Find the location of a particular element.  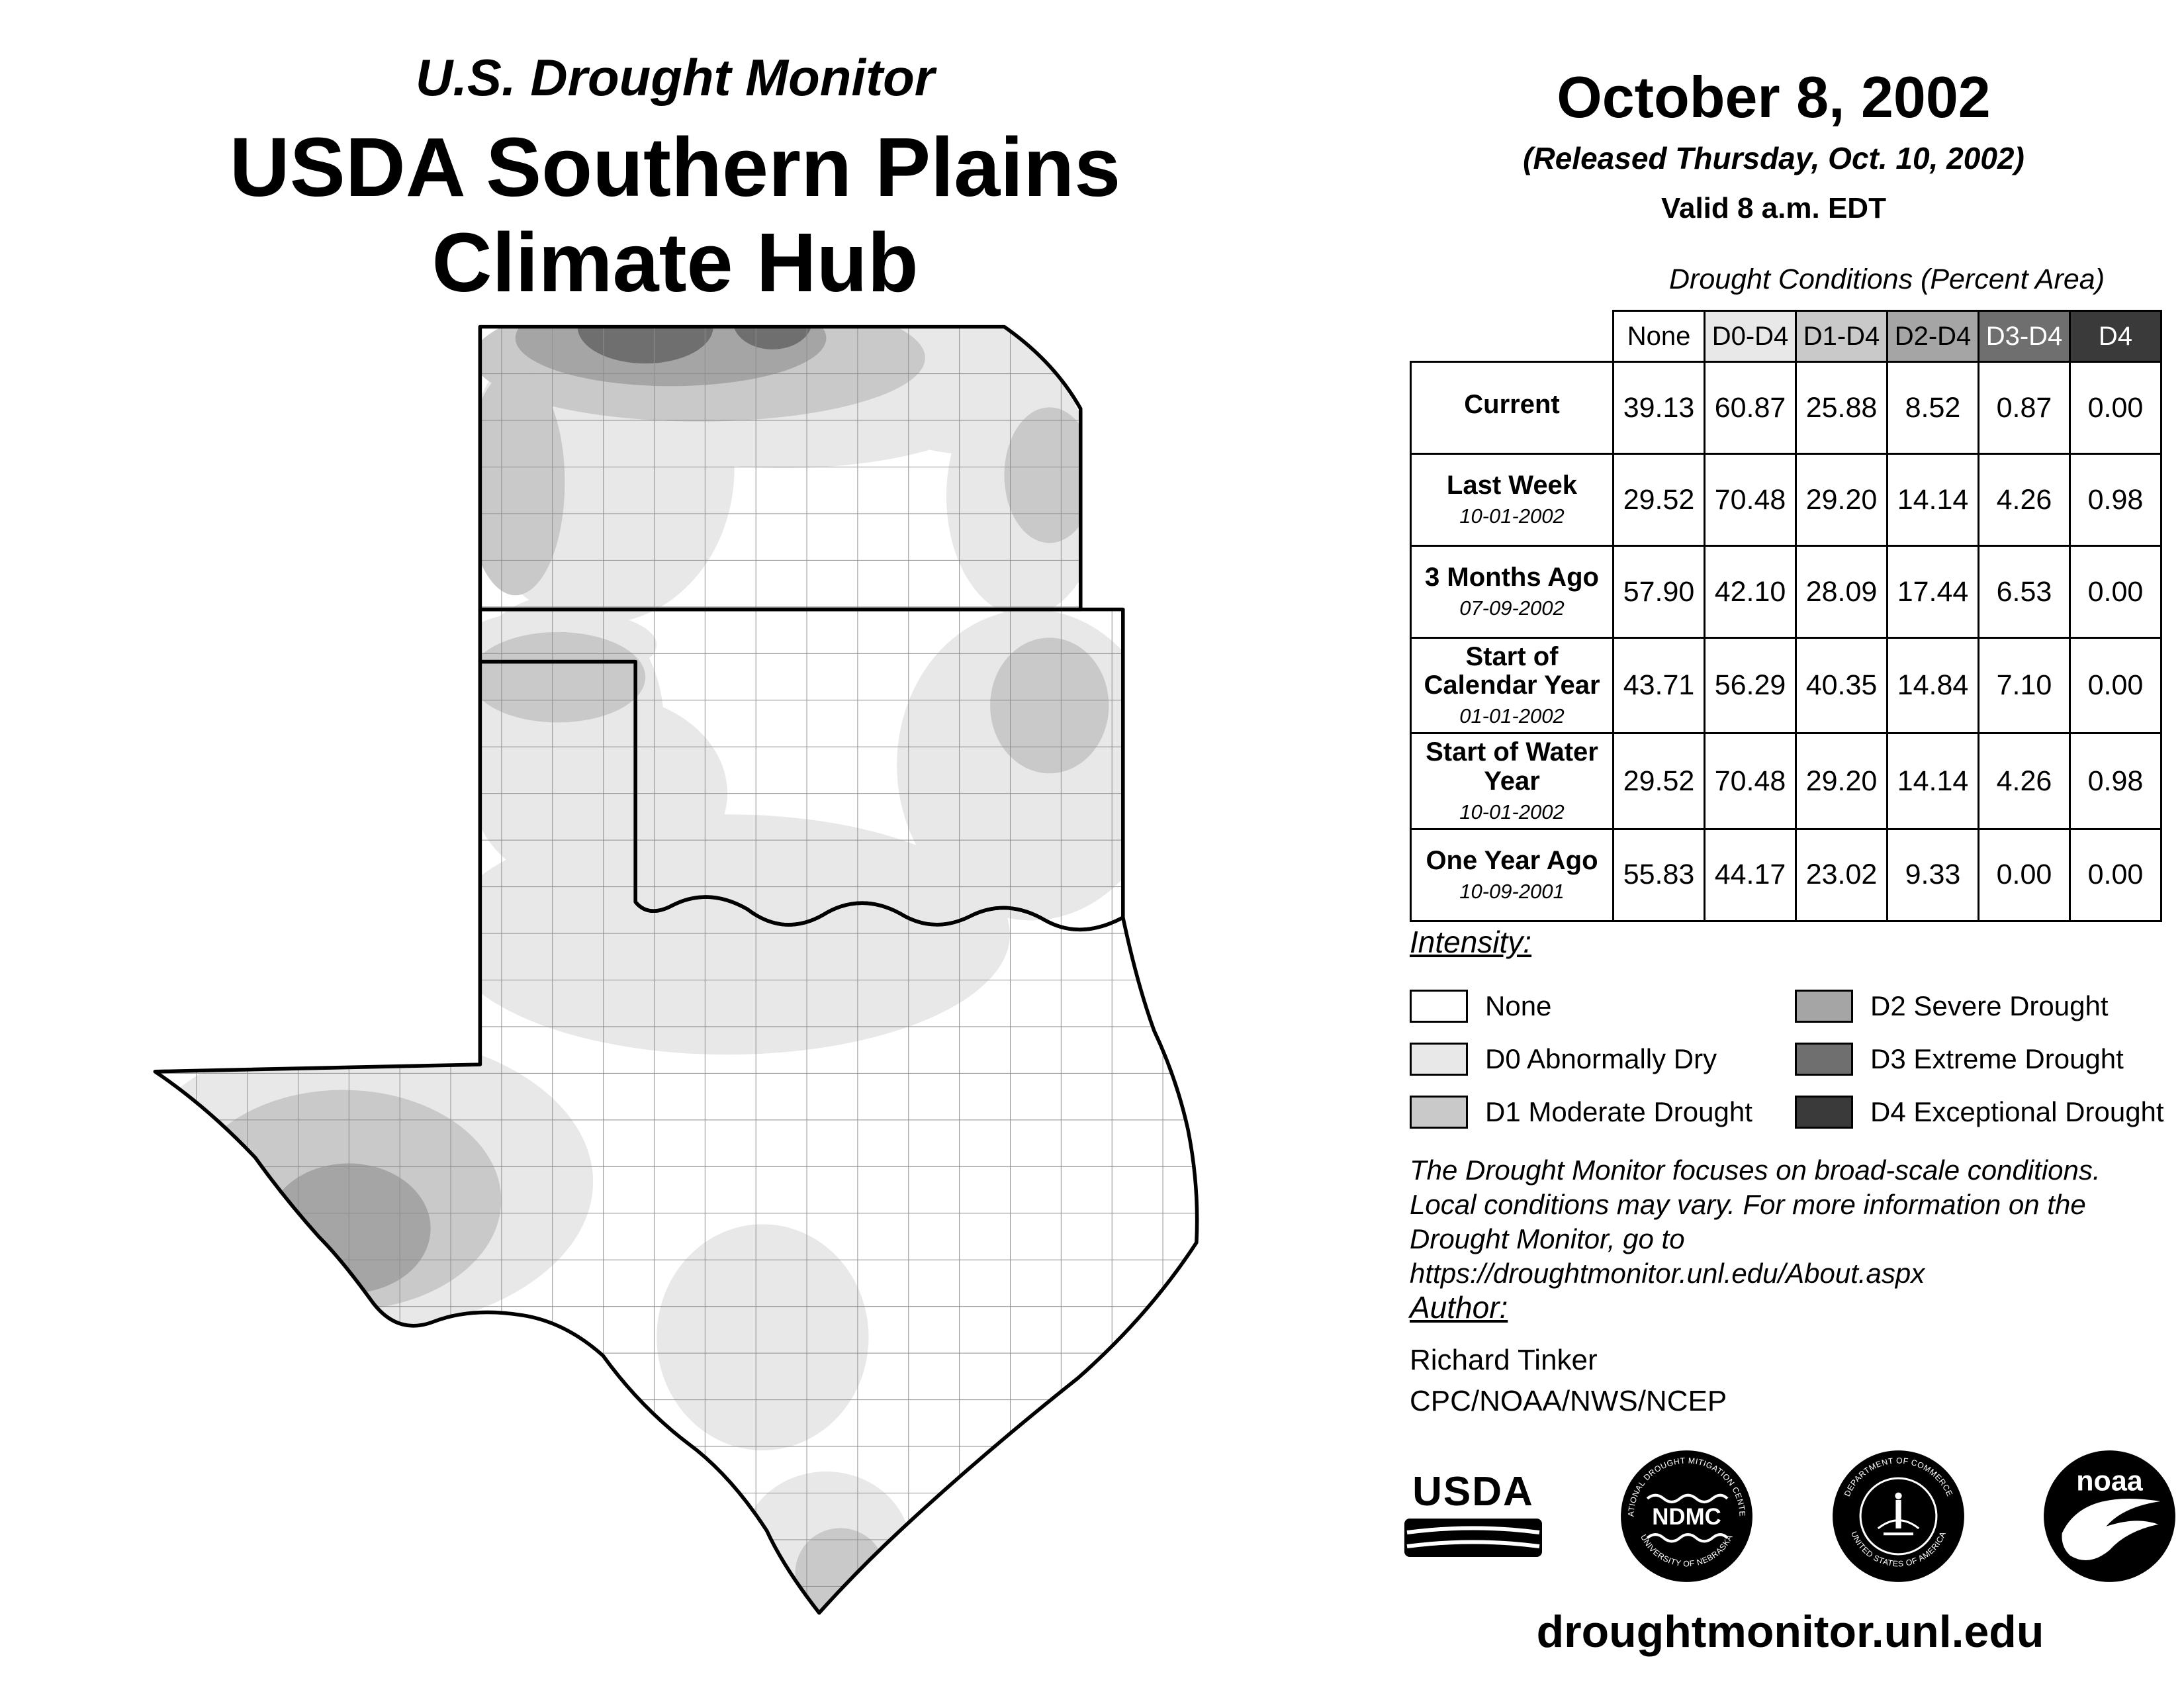

kansas-outline is located at coordinates (781, 468).